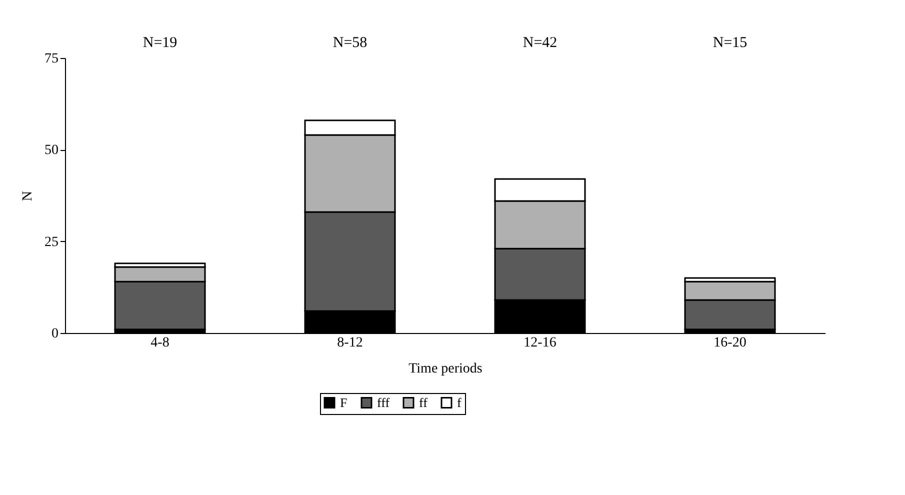 This screenshot has height=495, width=905. Describe the element at coordinates (540, 343) in the screenshot. I see `x-tick-label: 12-16` at that location.